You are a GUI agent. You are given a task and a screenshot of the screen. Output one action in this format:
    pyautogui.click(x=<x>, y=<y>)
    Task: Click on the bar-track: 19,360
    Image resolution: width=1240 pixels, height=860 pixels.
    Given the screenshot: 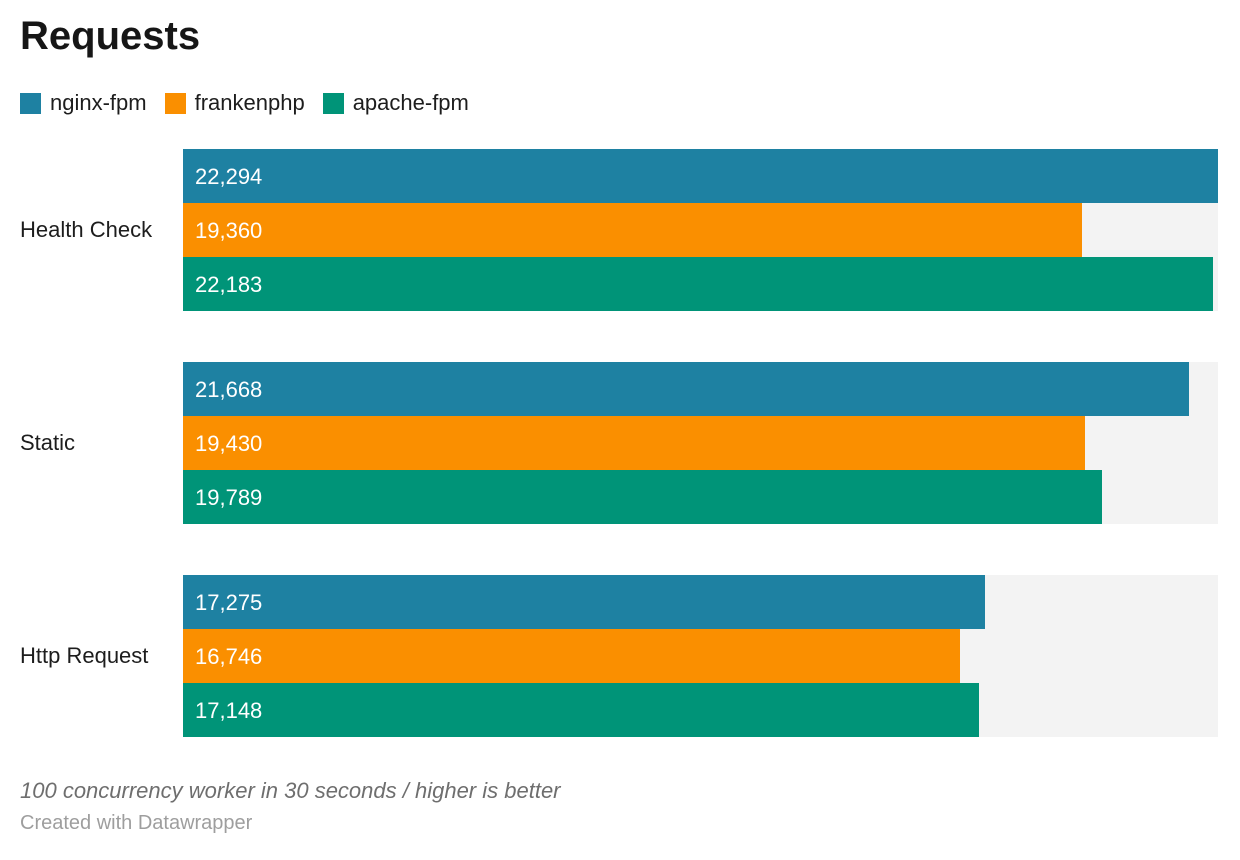 What is the action you would take?
    pyautogui.click(x=700, y=230)
    